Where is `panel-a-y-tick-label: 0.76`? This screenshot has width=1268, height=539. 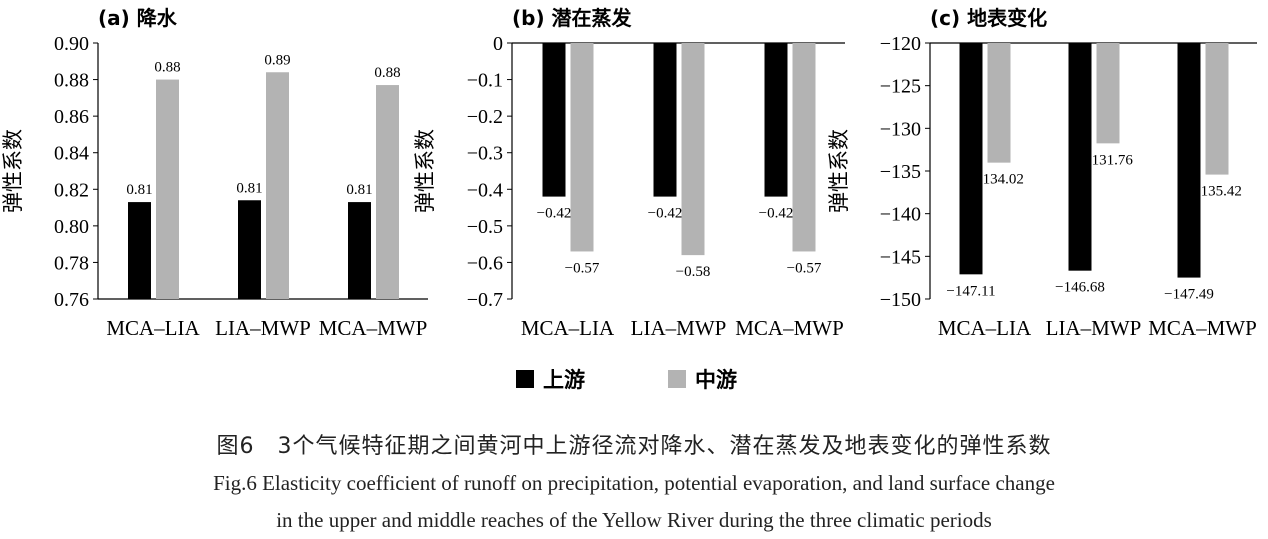 panel-a-y-tick-label: 0.76 is located at coordinates (71, 300).